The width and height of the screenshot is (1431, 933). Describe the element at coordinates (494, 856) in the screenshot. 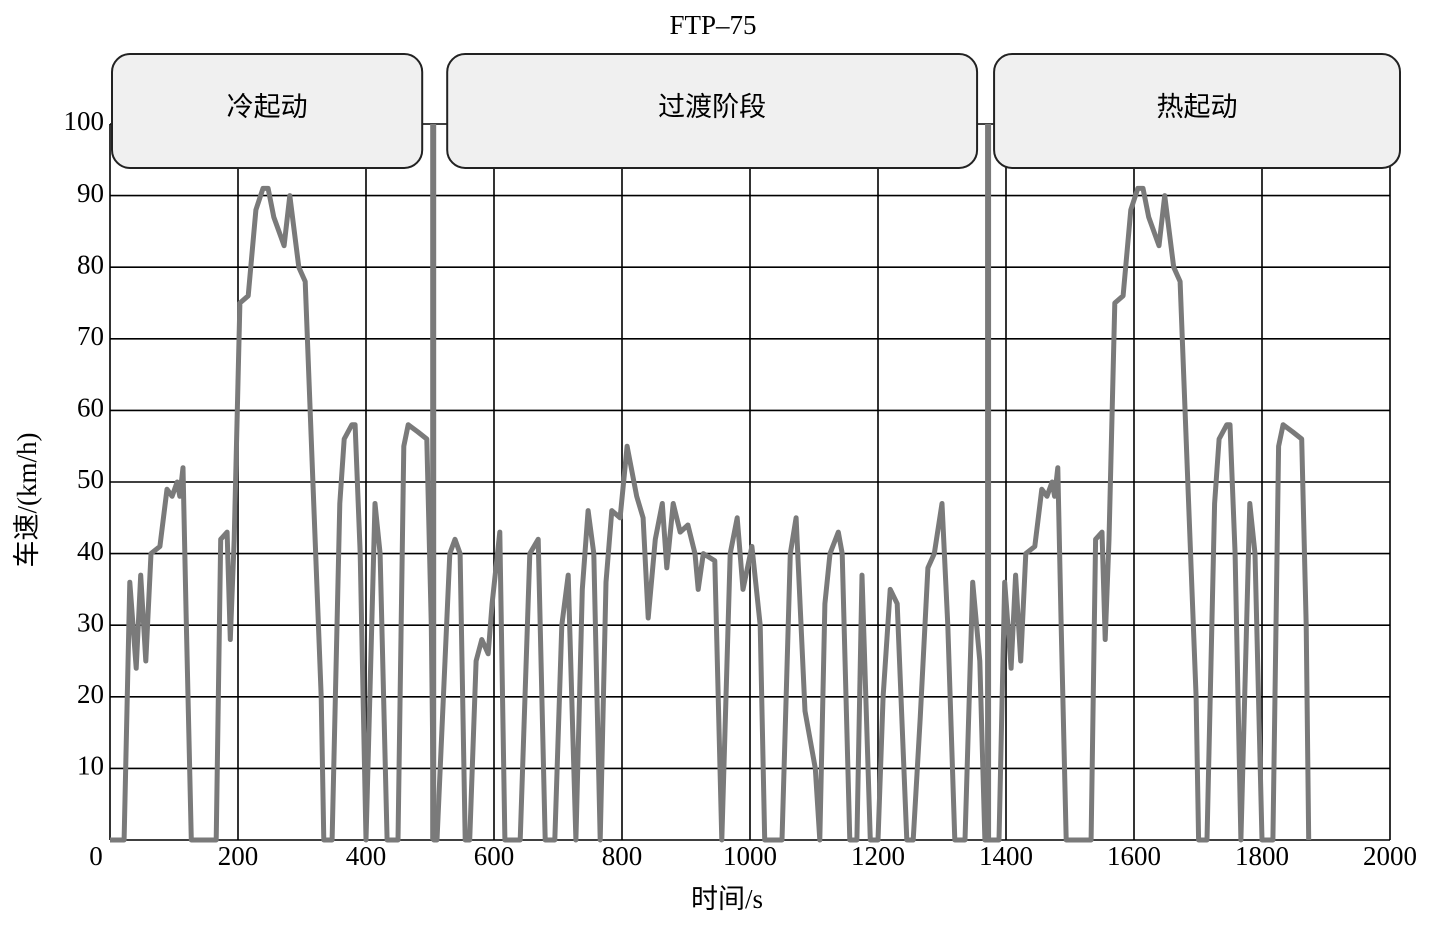

I see `x-tick-label: 600` at that location.